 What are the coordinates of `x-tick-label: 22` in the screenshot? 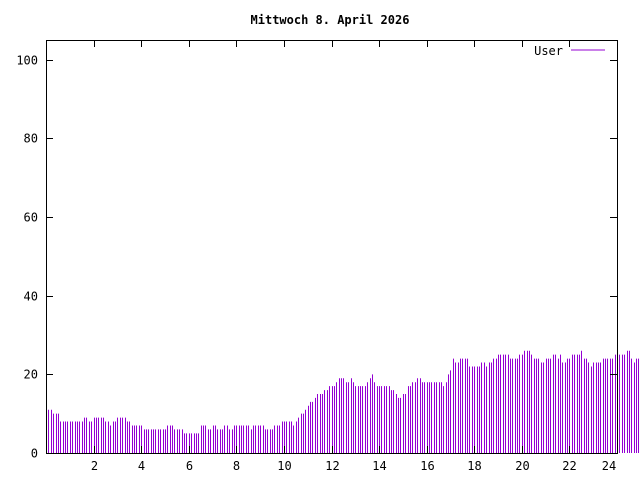 It's located at (569, 466).